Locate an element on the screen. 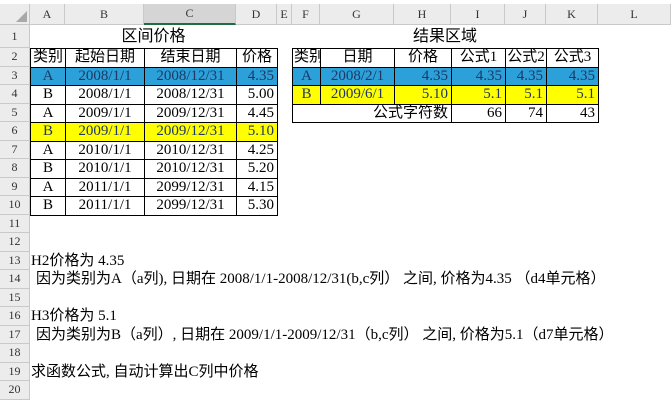 The width and height of the screenshot is (671, 400). cell-formula3: 4.35 is located at coordinates (572, 76).